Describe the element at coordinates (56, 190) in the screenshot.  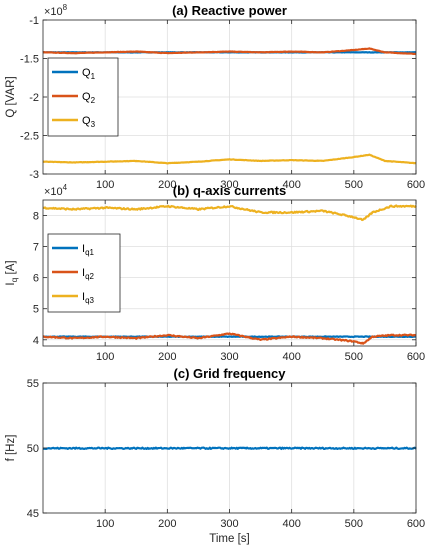
I see `y-exponent: ×10⁴` at that location.